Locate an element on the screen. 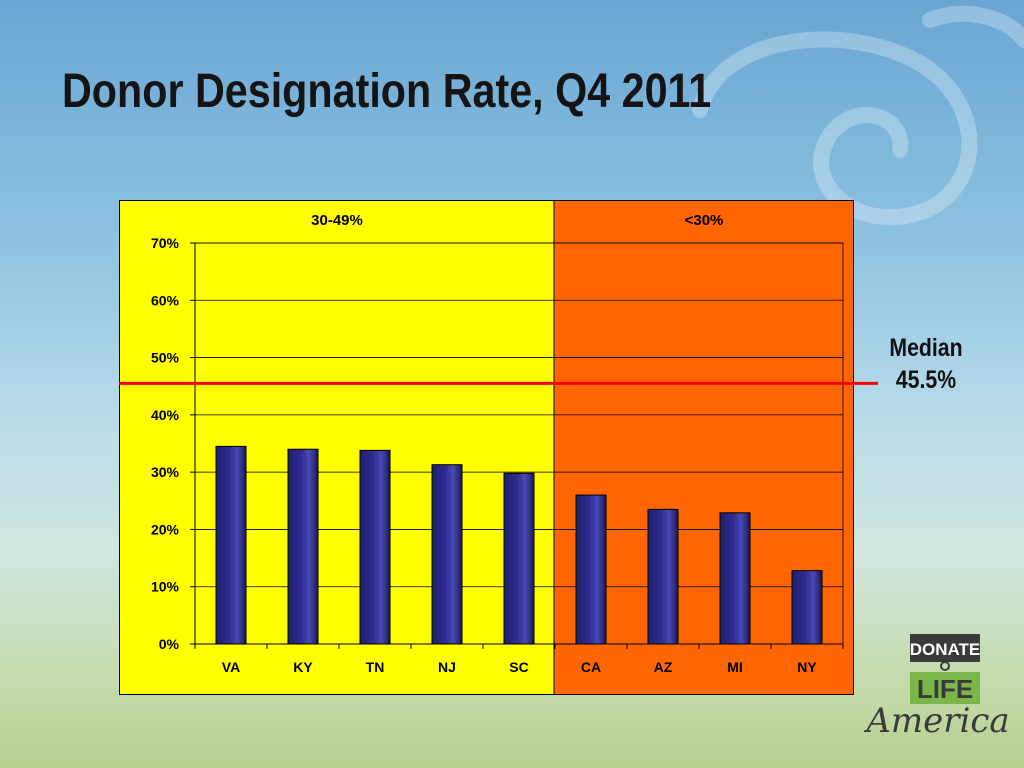 Image resolution: width=1024 pixels, height=768 pixels. y-tick-label: 30% is located at coordinates (165, 472).